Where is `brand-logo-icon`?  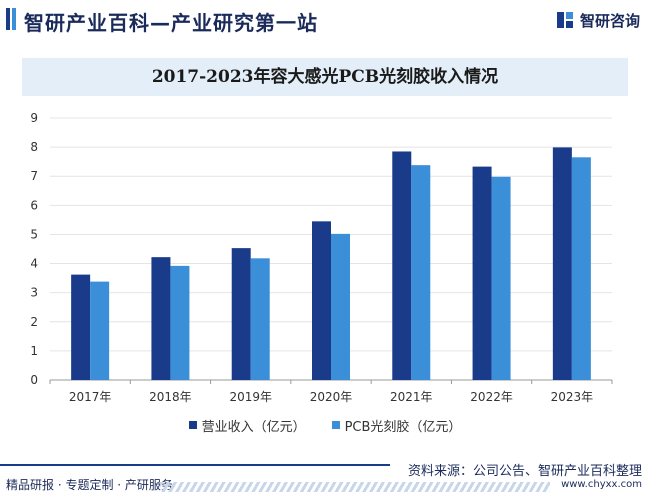 brand-logo-icon is located at coordinates (564, 20).